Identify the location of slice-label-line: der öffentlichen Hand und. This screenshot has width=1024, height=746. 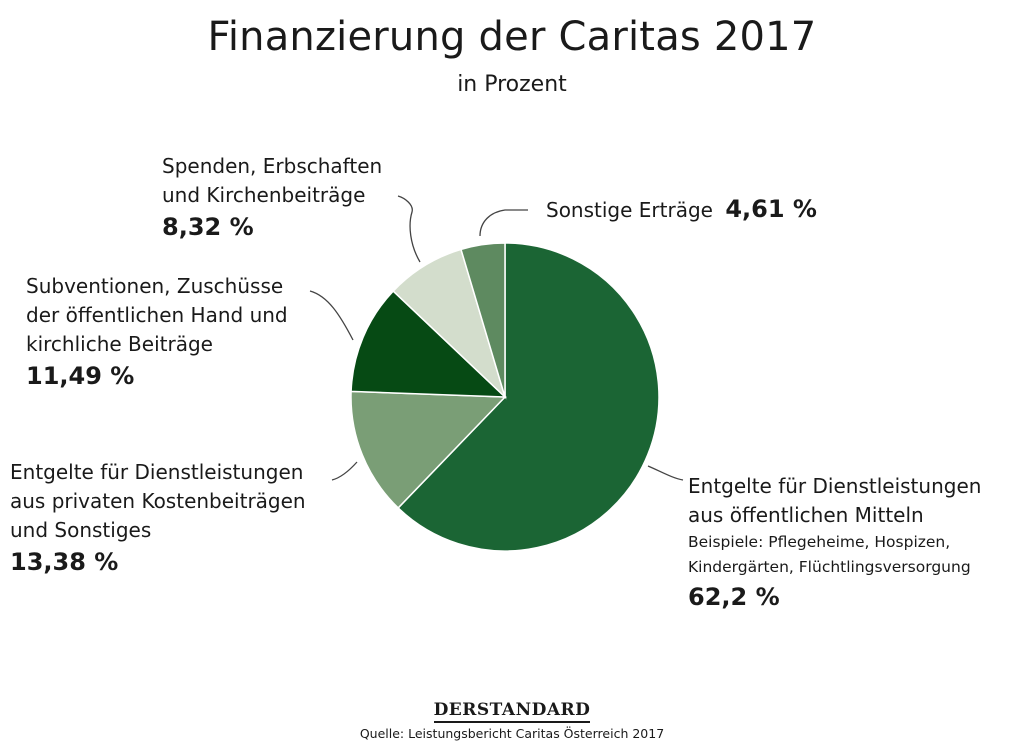
(157, 315).